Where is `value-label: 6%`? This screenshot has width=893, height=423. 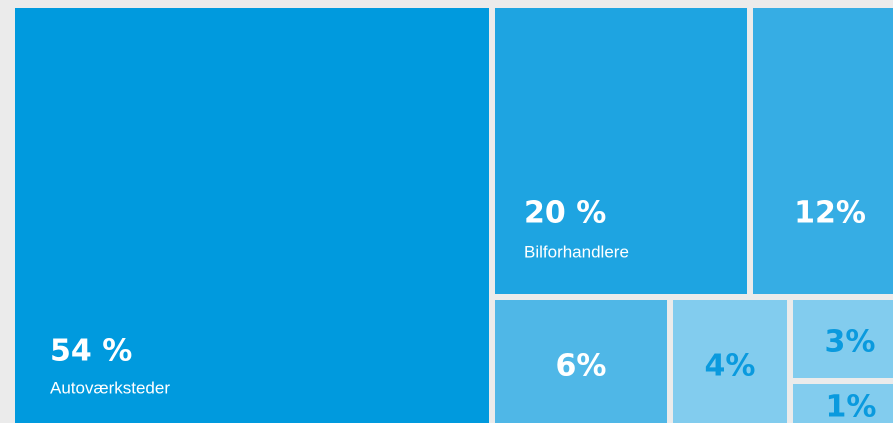 value-label: 6% is located at coordinates (581, 366).